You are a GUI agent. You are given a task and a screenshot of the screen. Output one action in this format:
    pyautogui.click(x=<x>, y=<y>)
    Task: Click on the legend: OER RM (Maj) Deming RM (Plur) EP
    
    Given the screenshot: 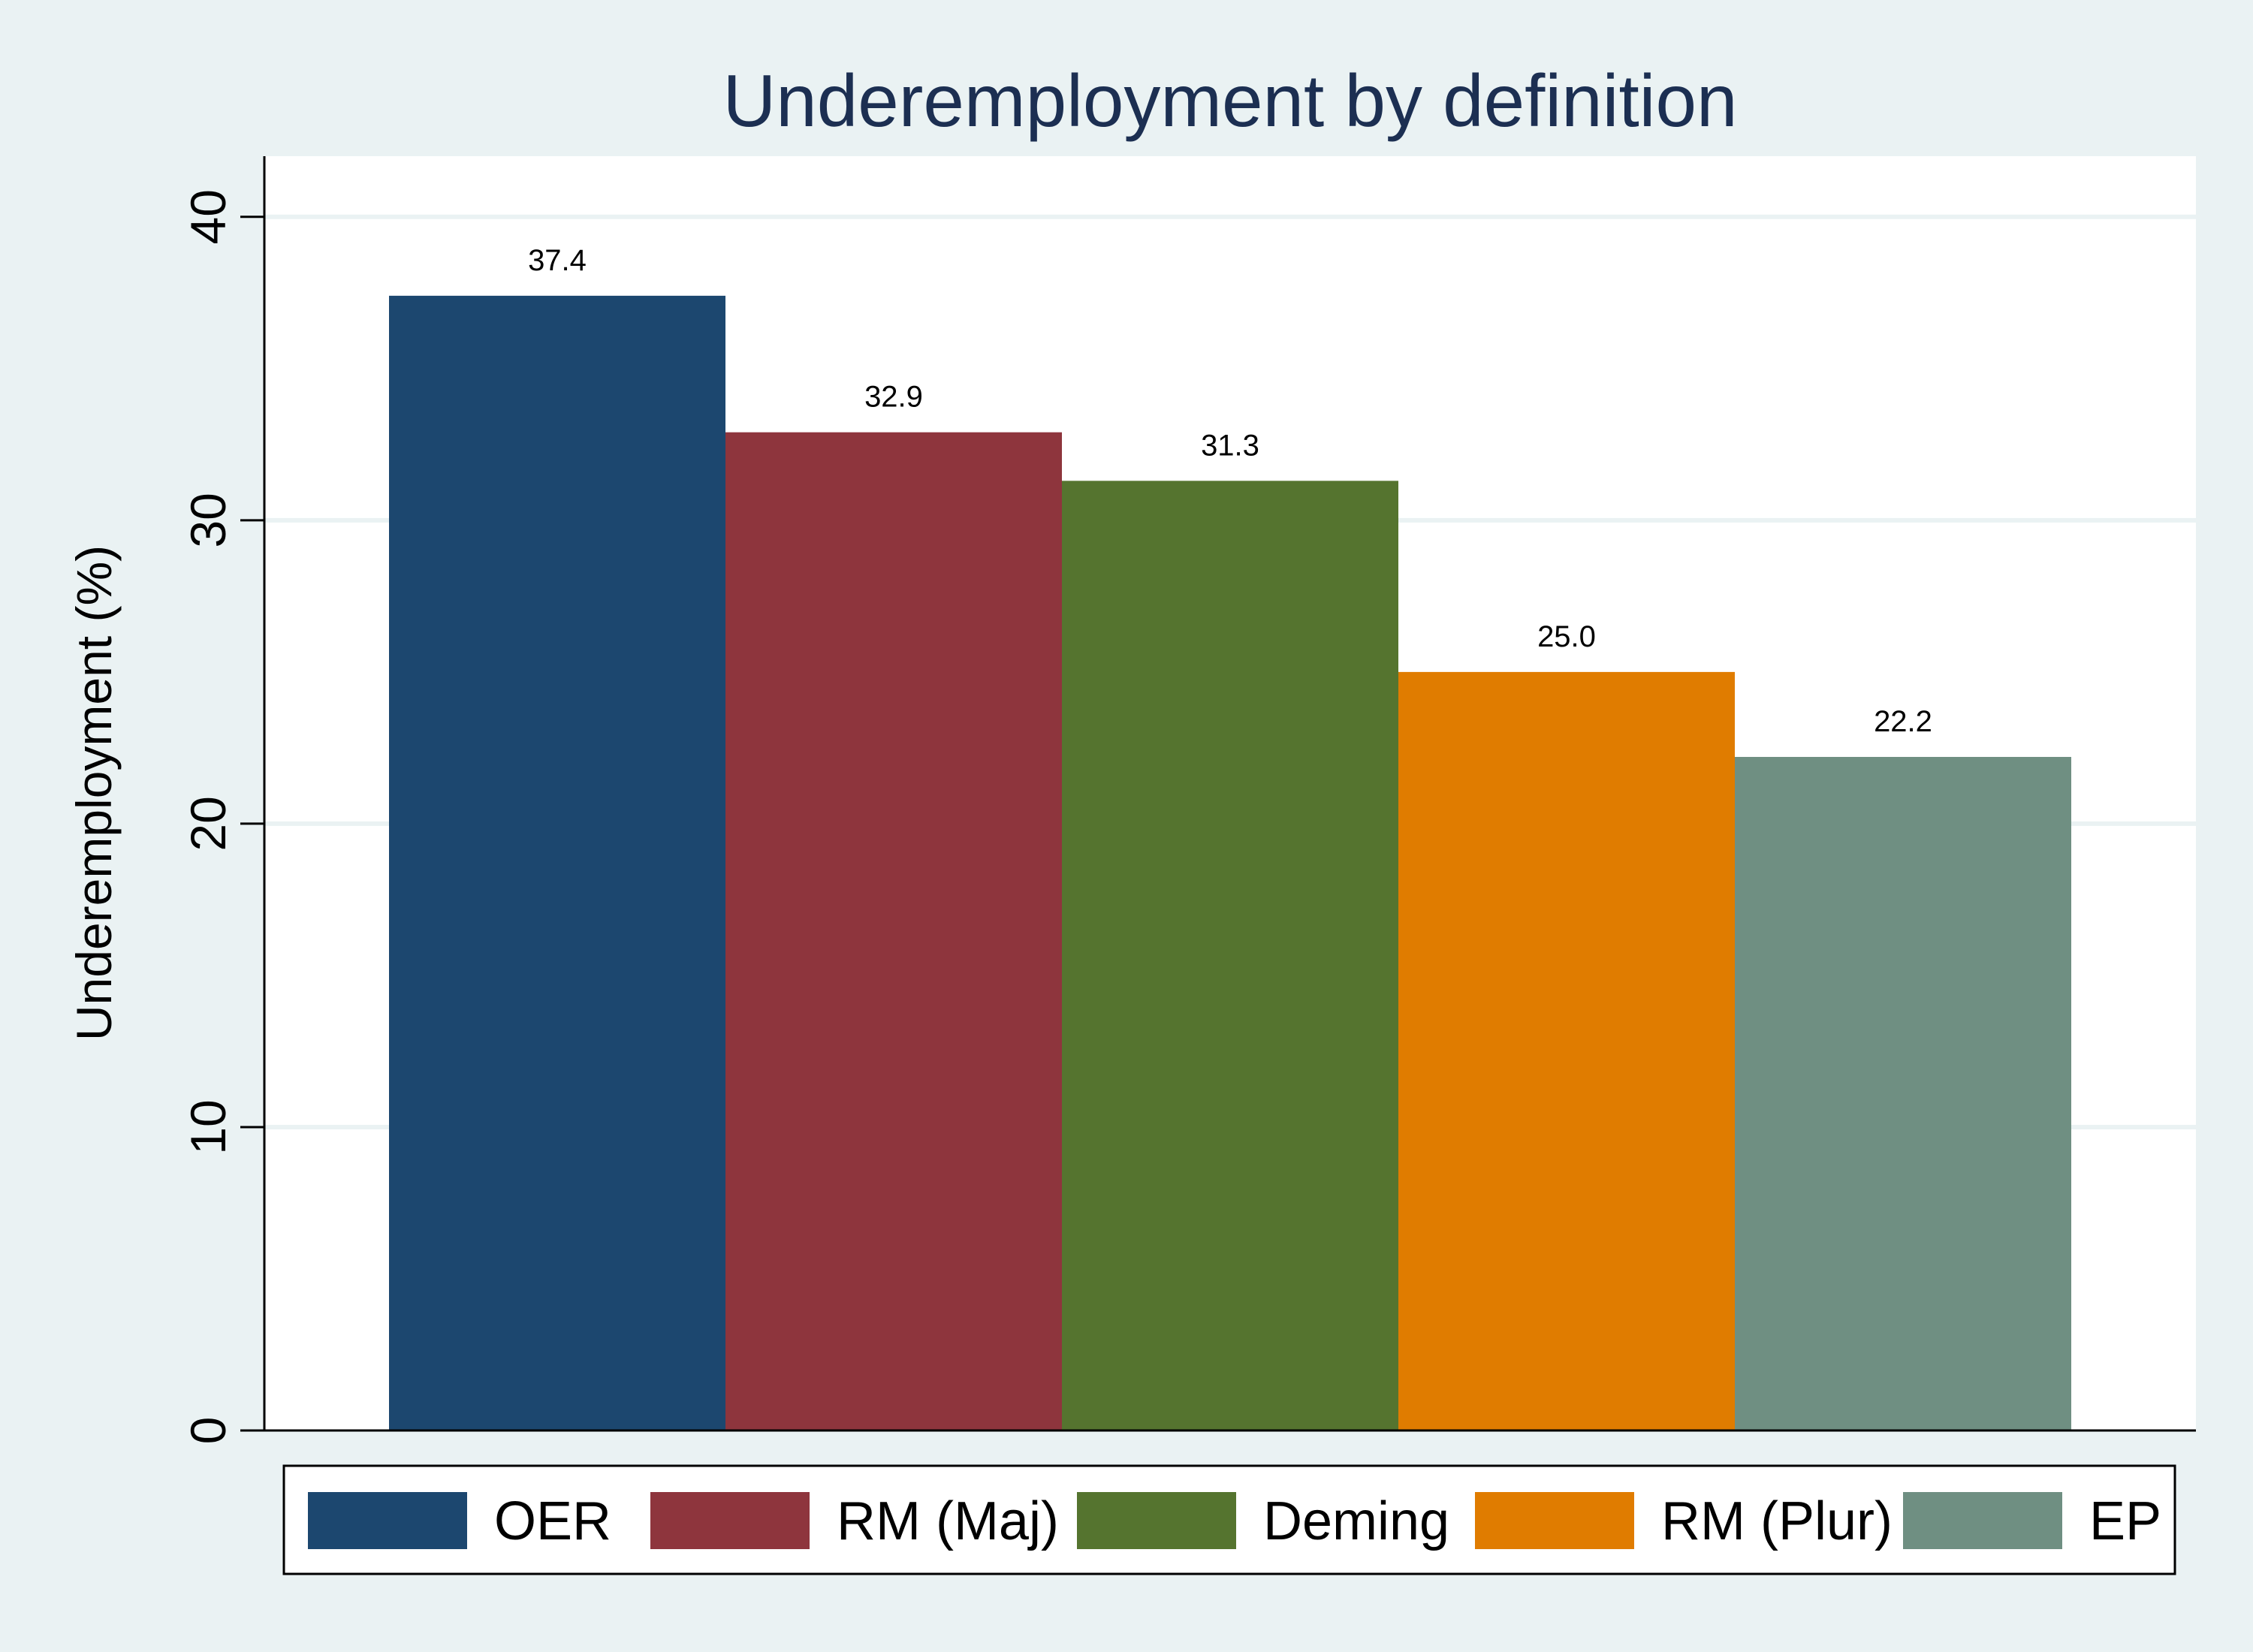 What is the action you would take?
    pyautogui.click(x=1234, y=1521)
    